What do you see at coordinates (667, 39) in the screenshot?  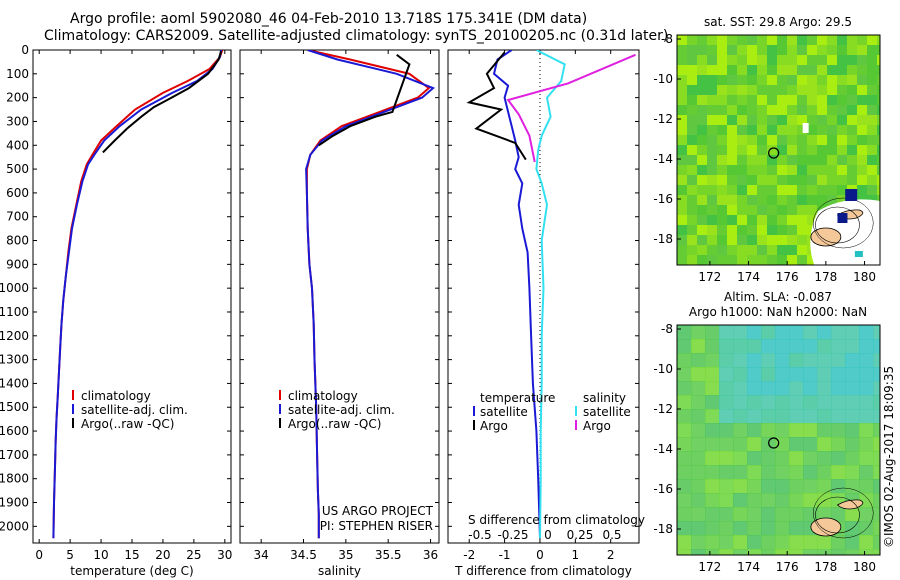 I see `map-y-tick-label: -8` at bounding box center [667, 39].